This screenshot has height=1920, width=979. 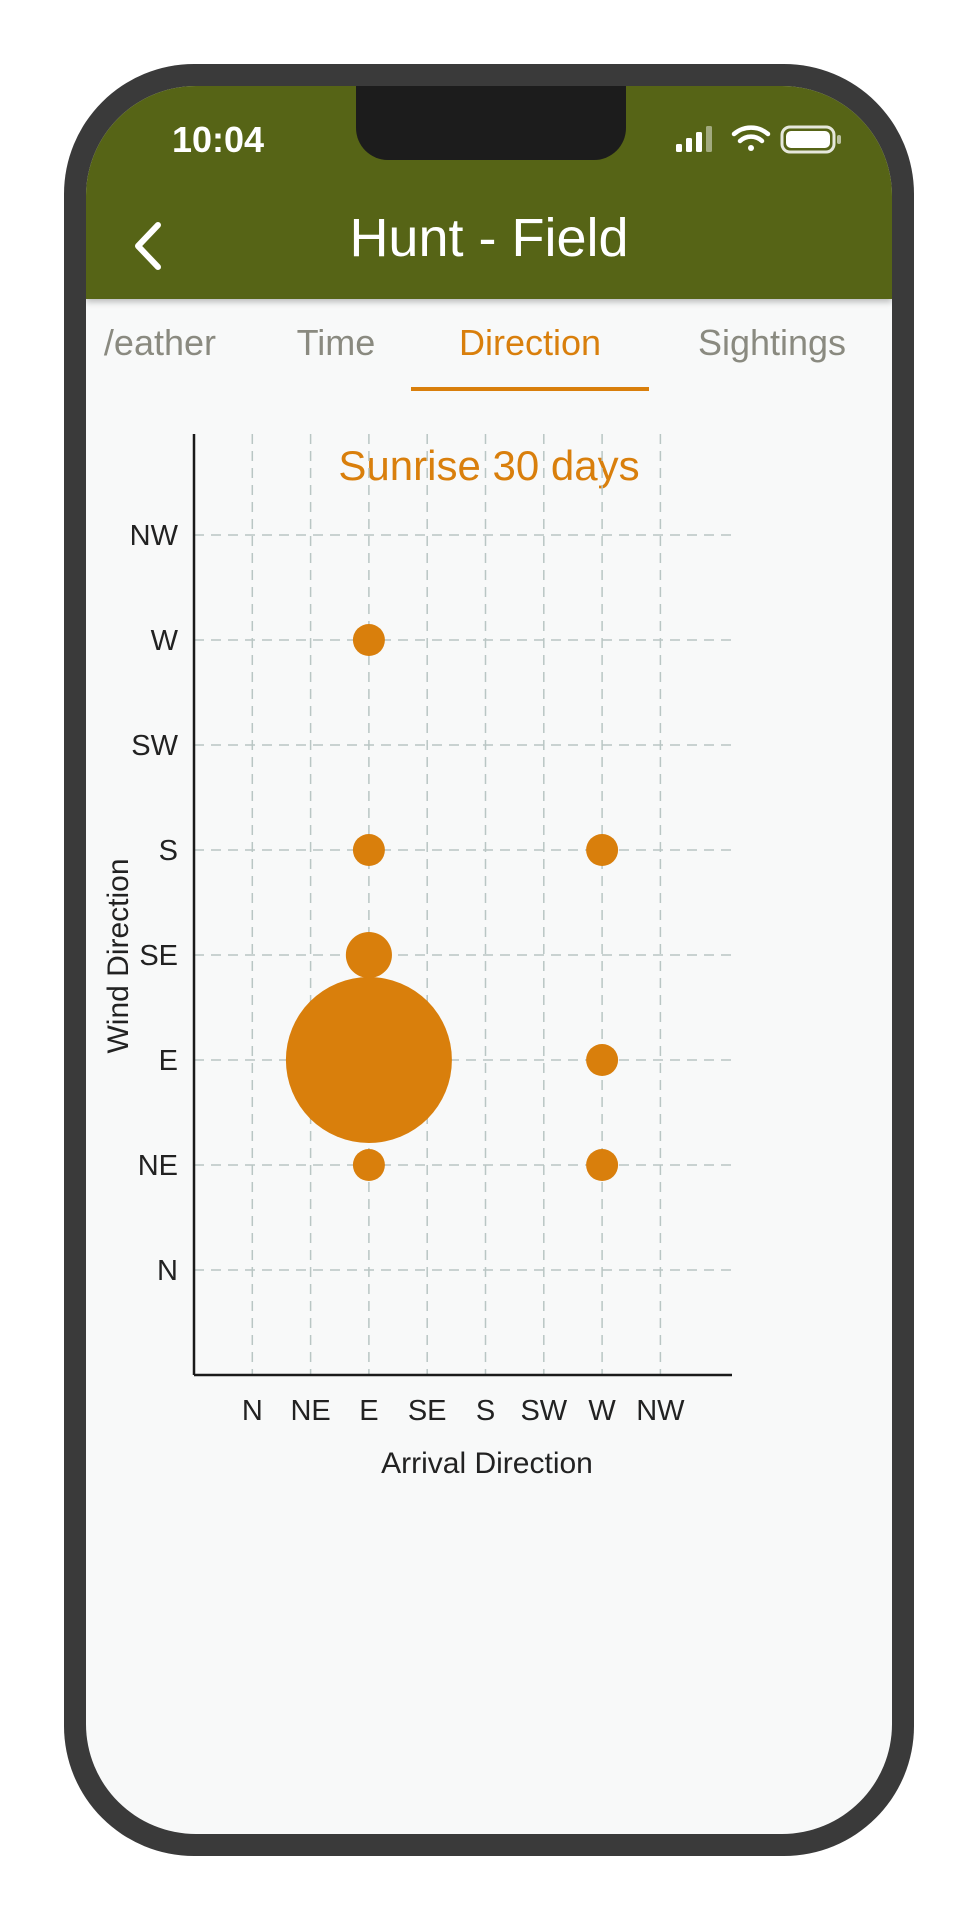 What do you see at coordinates (530, 342) in the screenshot?
I see `tab-direction: Direction` at bounding box center [530, 342].